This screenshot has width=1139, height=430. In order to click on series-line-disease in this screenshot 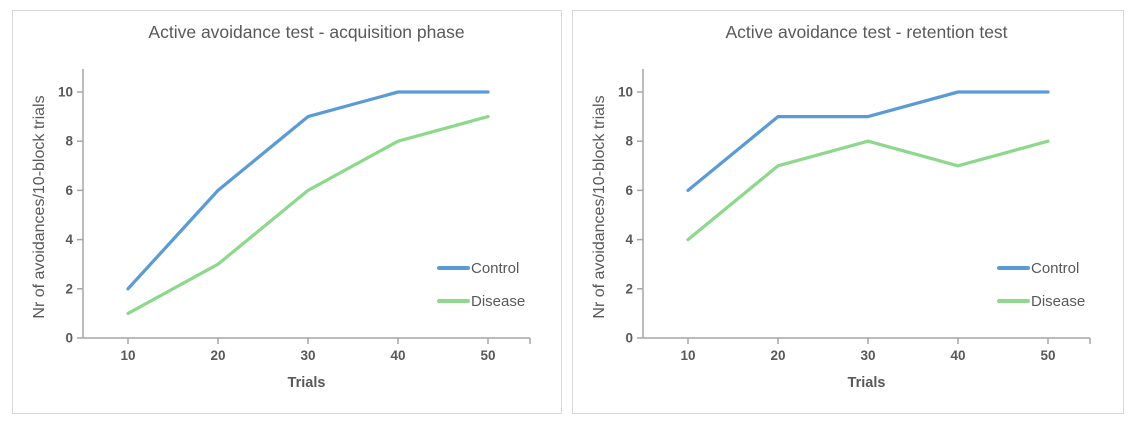, I will do `click(868, 190)`.